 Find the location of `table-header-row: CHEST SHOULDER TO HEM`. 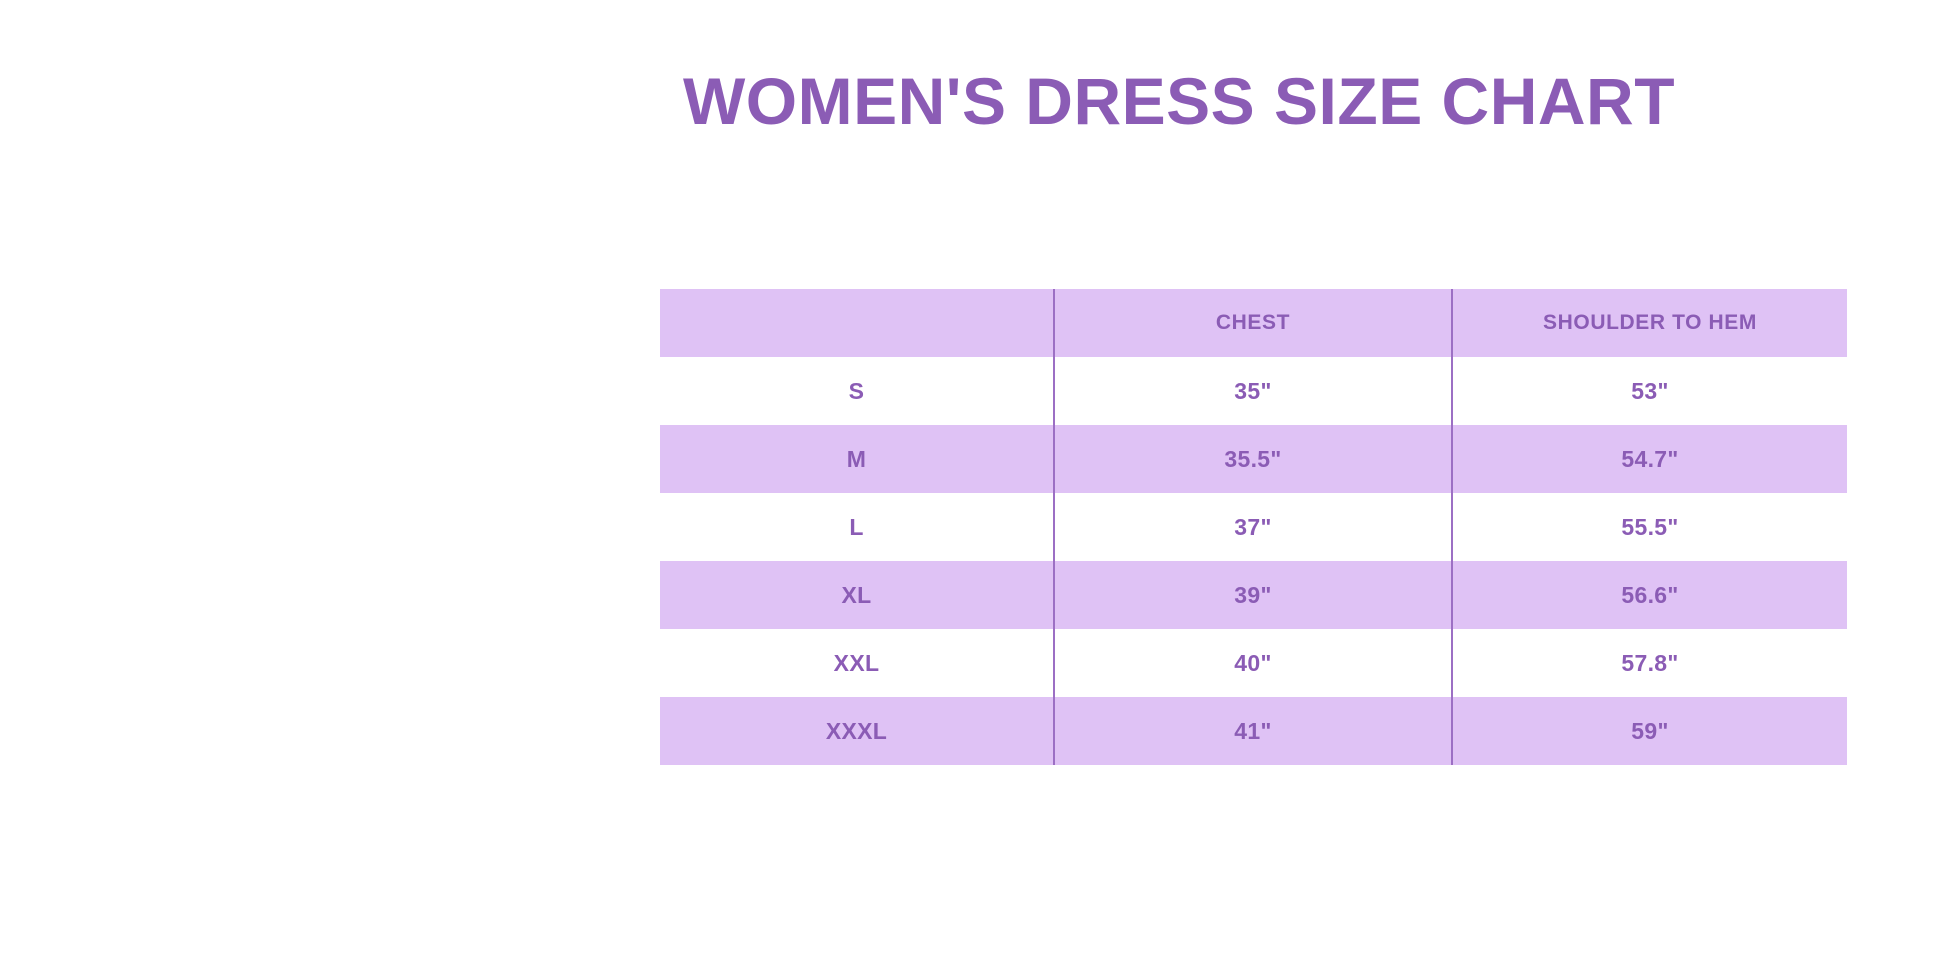

table-header-row: CHEST SHOULDER TO HEM is located at coordinates (1253, 323).